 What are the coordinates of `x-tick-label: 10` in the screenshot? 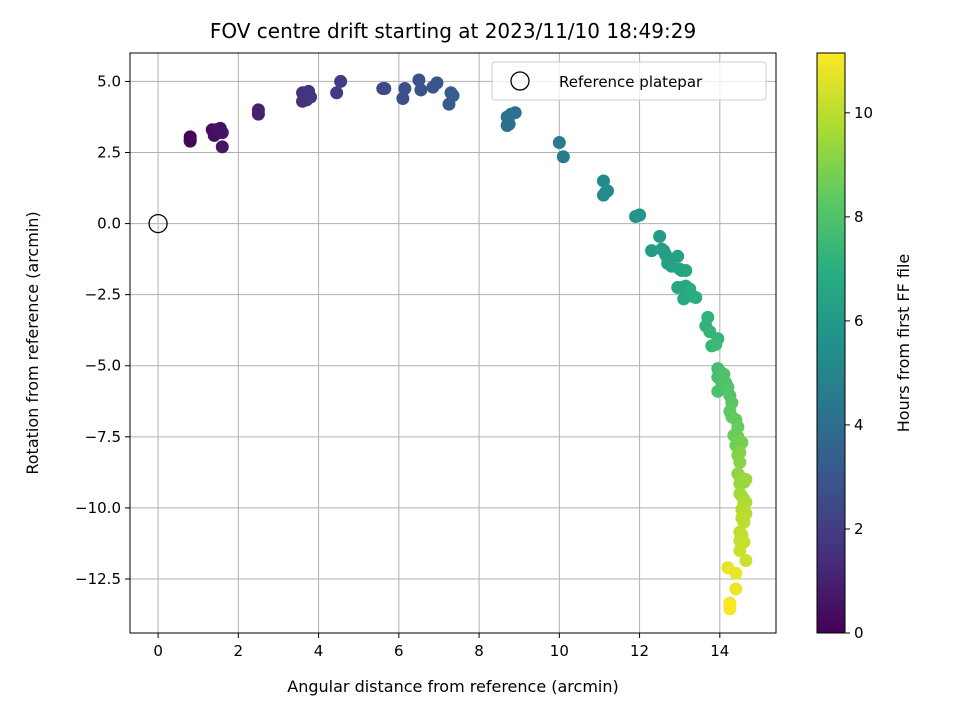 It's located at (559, 651).